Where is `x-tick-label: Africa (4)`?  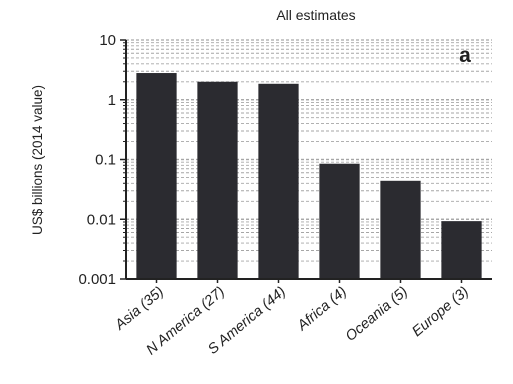 x-tick-label: Africa (4) is located at coordinates (322, 309).